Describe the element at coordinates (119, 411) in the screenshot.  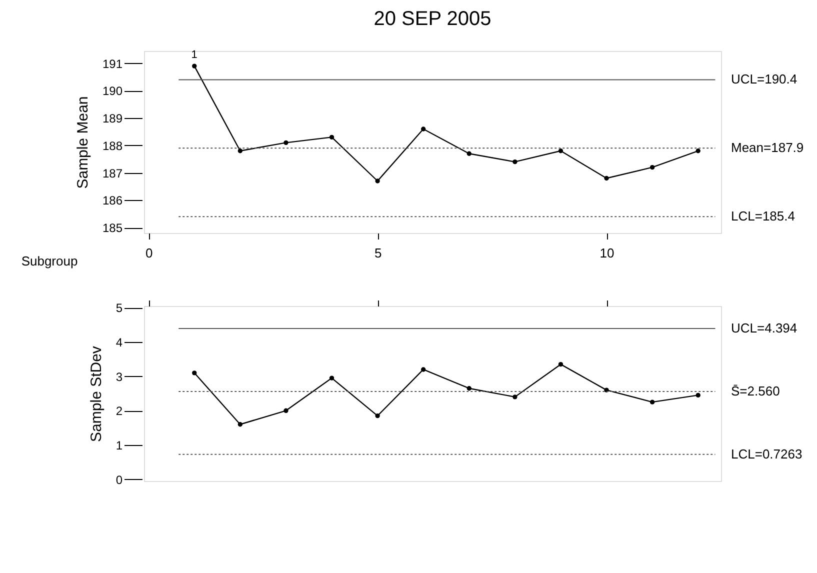
I see `y-tick-label: 2` at that location.